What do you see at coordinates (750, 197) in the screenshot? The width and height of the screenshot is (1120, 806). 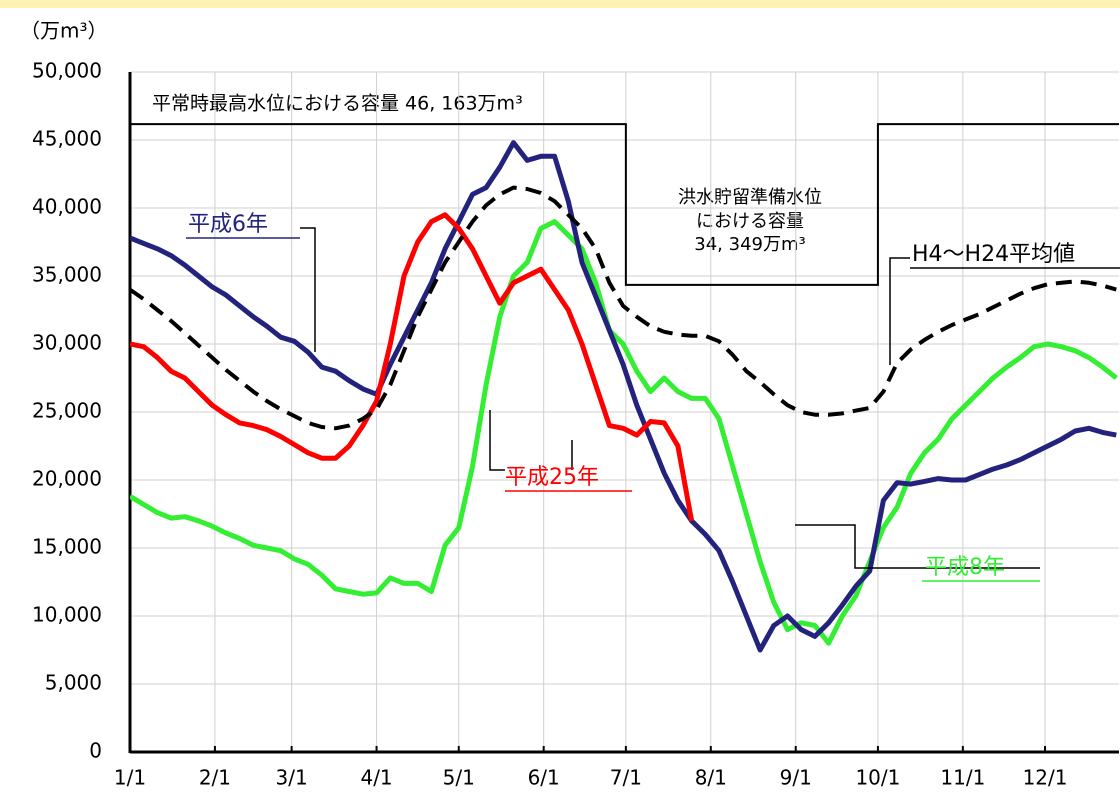 I see `flood-label: 洪水貯留準備水位` at bounding box center [750, 197].